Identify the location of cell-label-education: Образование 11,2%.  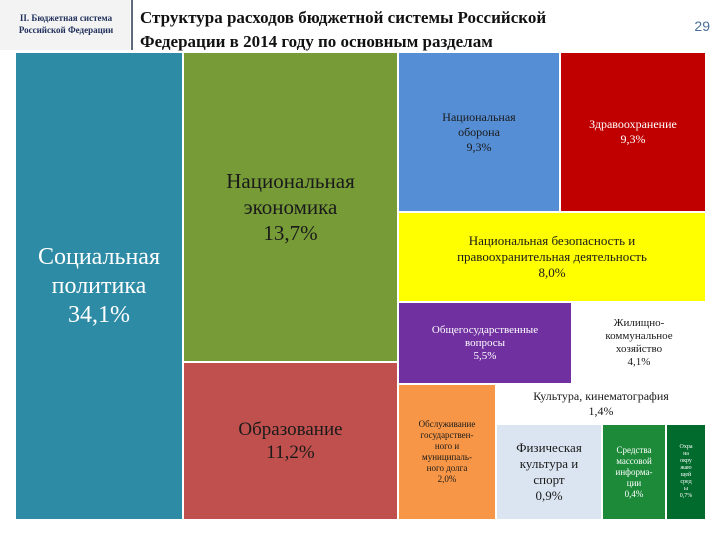
(290, 441).